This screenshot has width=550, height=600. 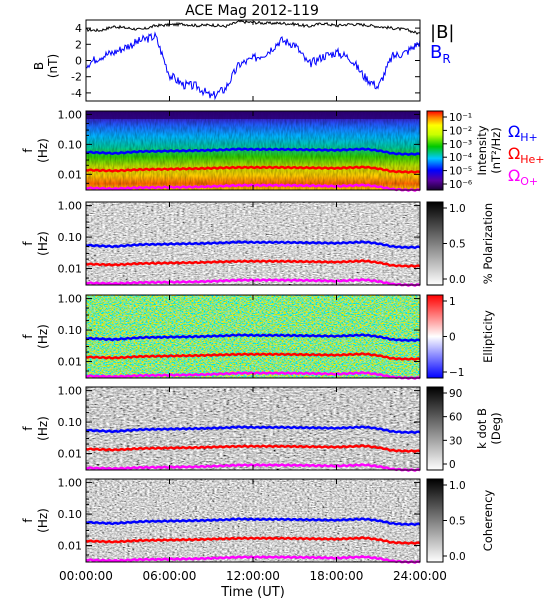 What do you see at coordinates (460, 172) in the screenshot?
I see `intensity-colorbar-label: 10⁻⁵` at bounding box center [460, 172].